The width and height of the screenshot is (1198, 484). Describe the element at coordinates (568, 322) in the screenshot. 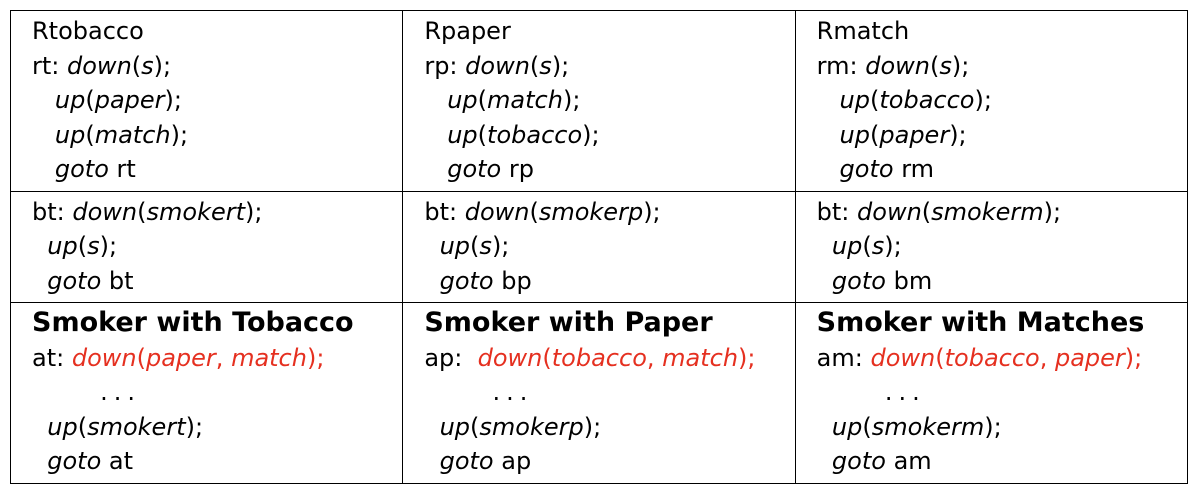

I see `smoker-heading: Smoker with Paper` at that location.